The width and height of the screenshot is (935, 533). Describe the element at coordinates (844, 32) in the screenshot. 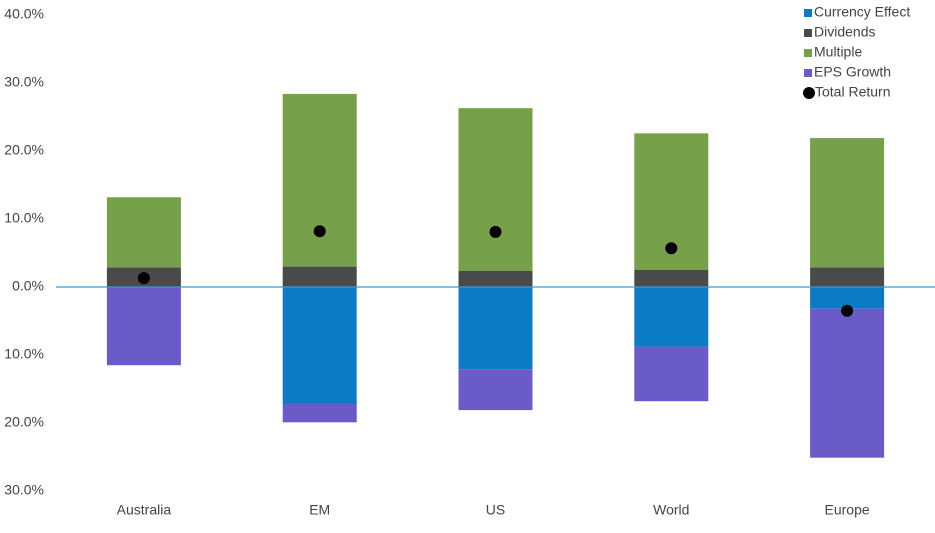

I see `legend-label: Dividends` at that location.